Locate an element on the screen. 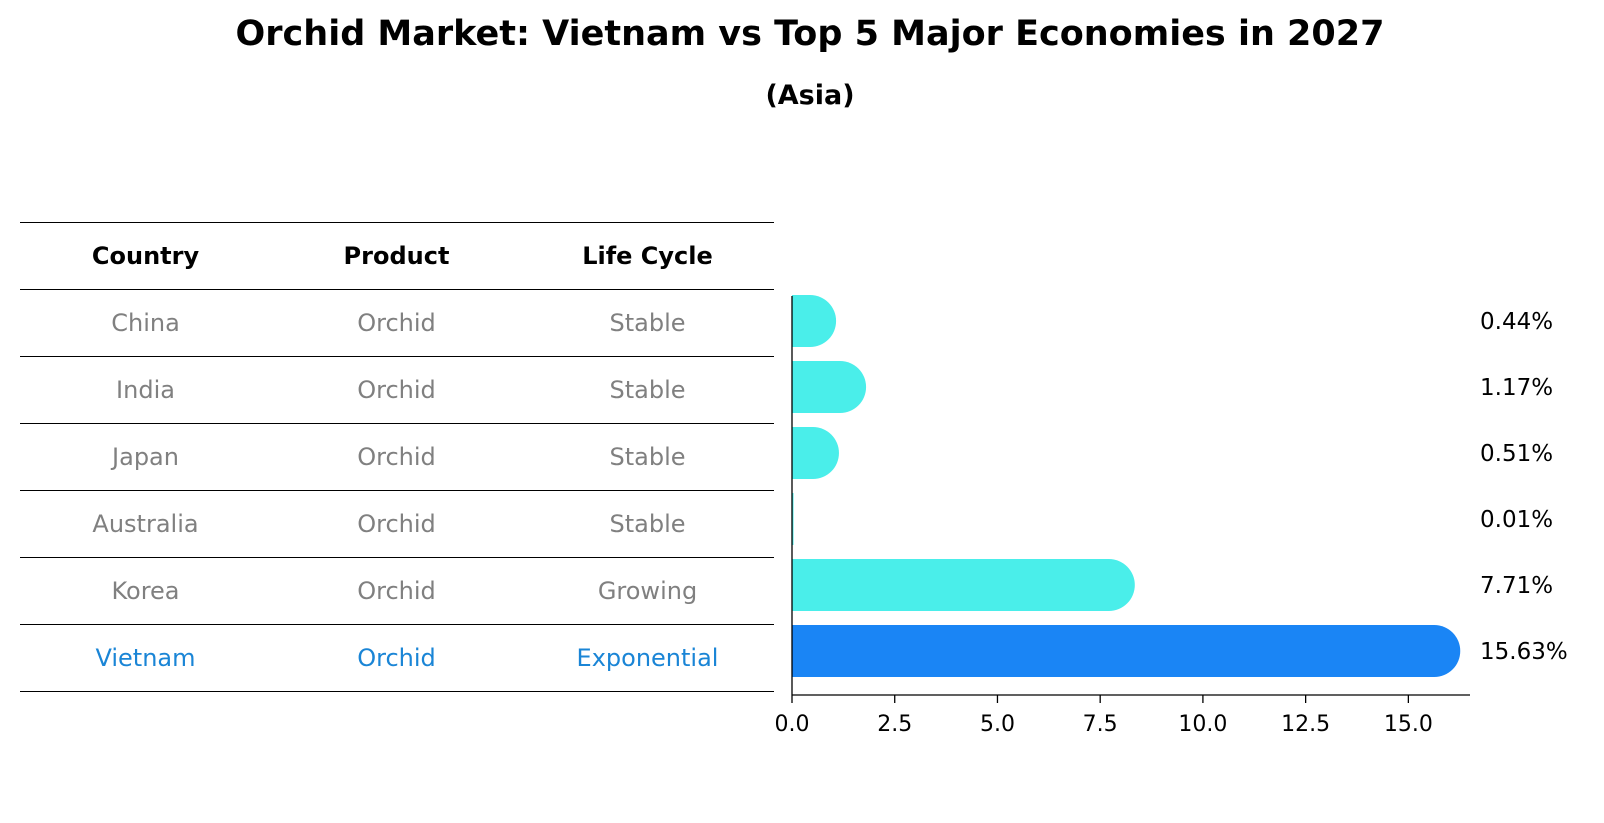  table-row-highlight: Vietnam Orchid Exponential is located at coordinates (397, 658).